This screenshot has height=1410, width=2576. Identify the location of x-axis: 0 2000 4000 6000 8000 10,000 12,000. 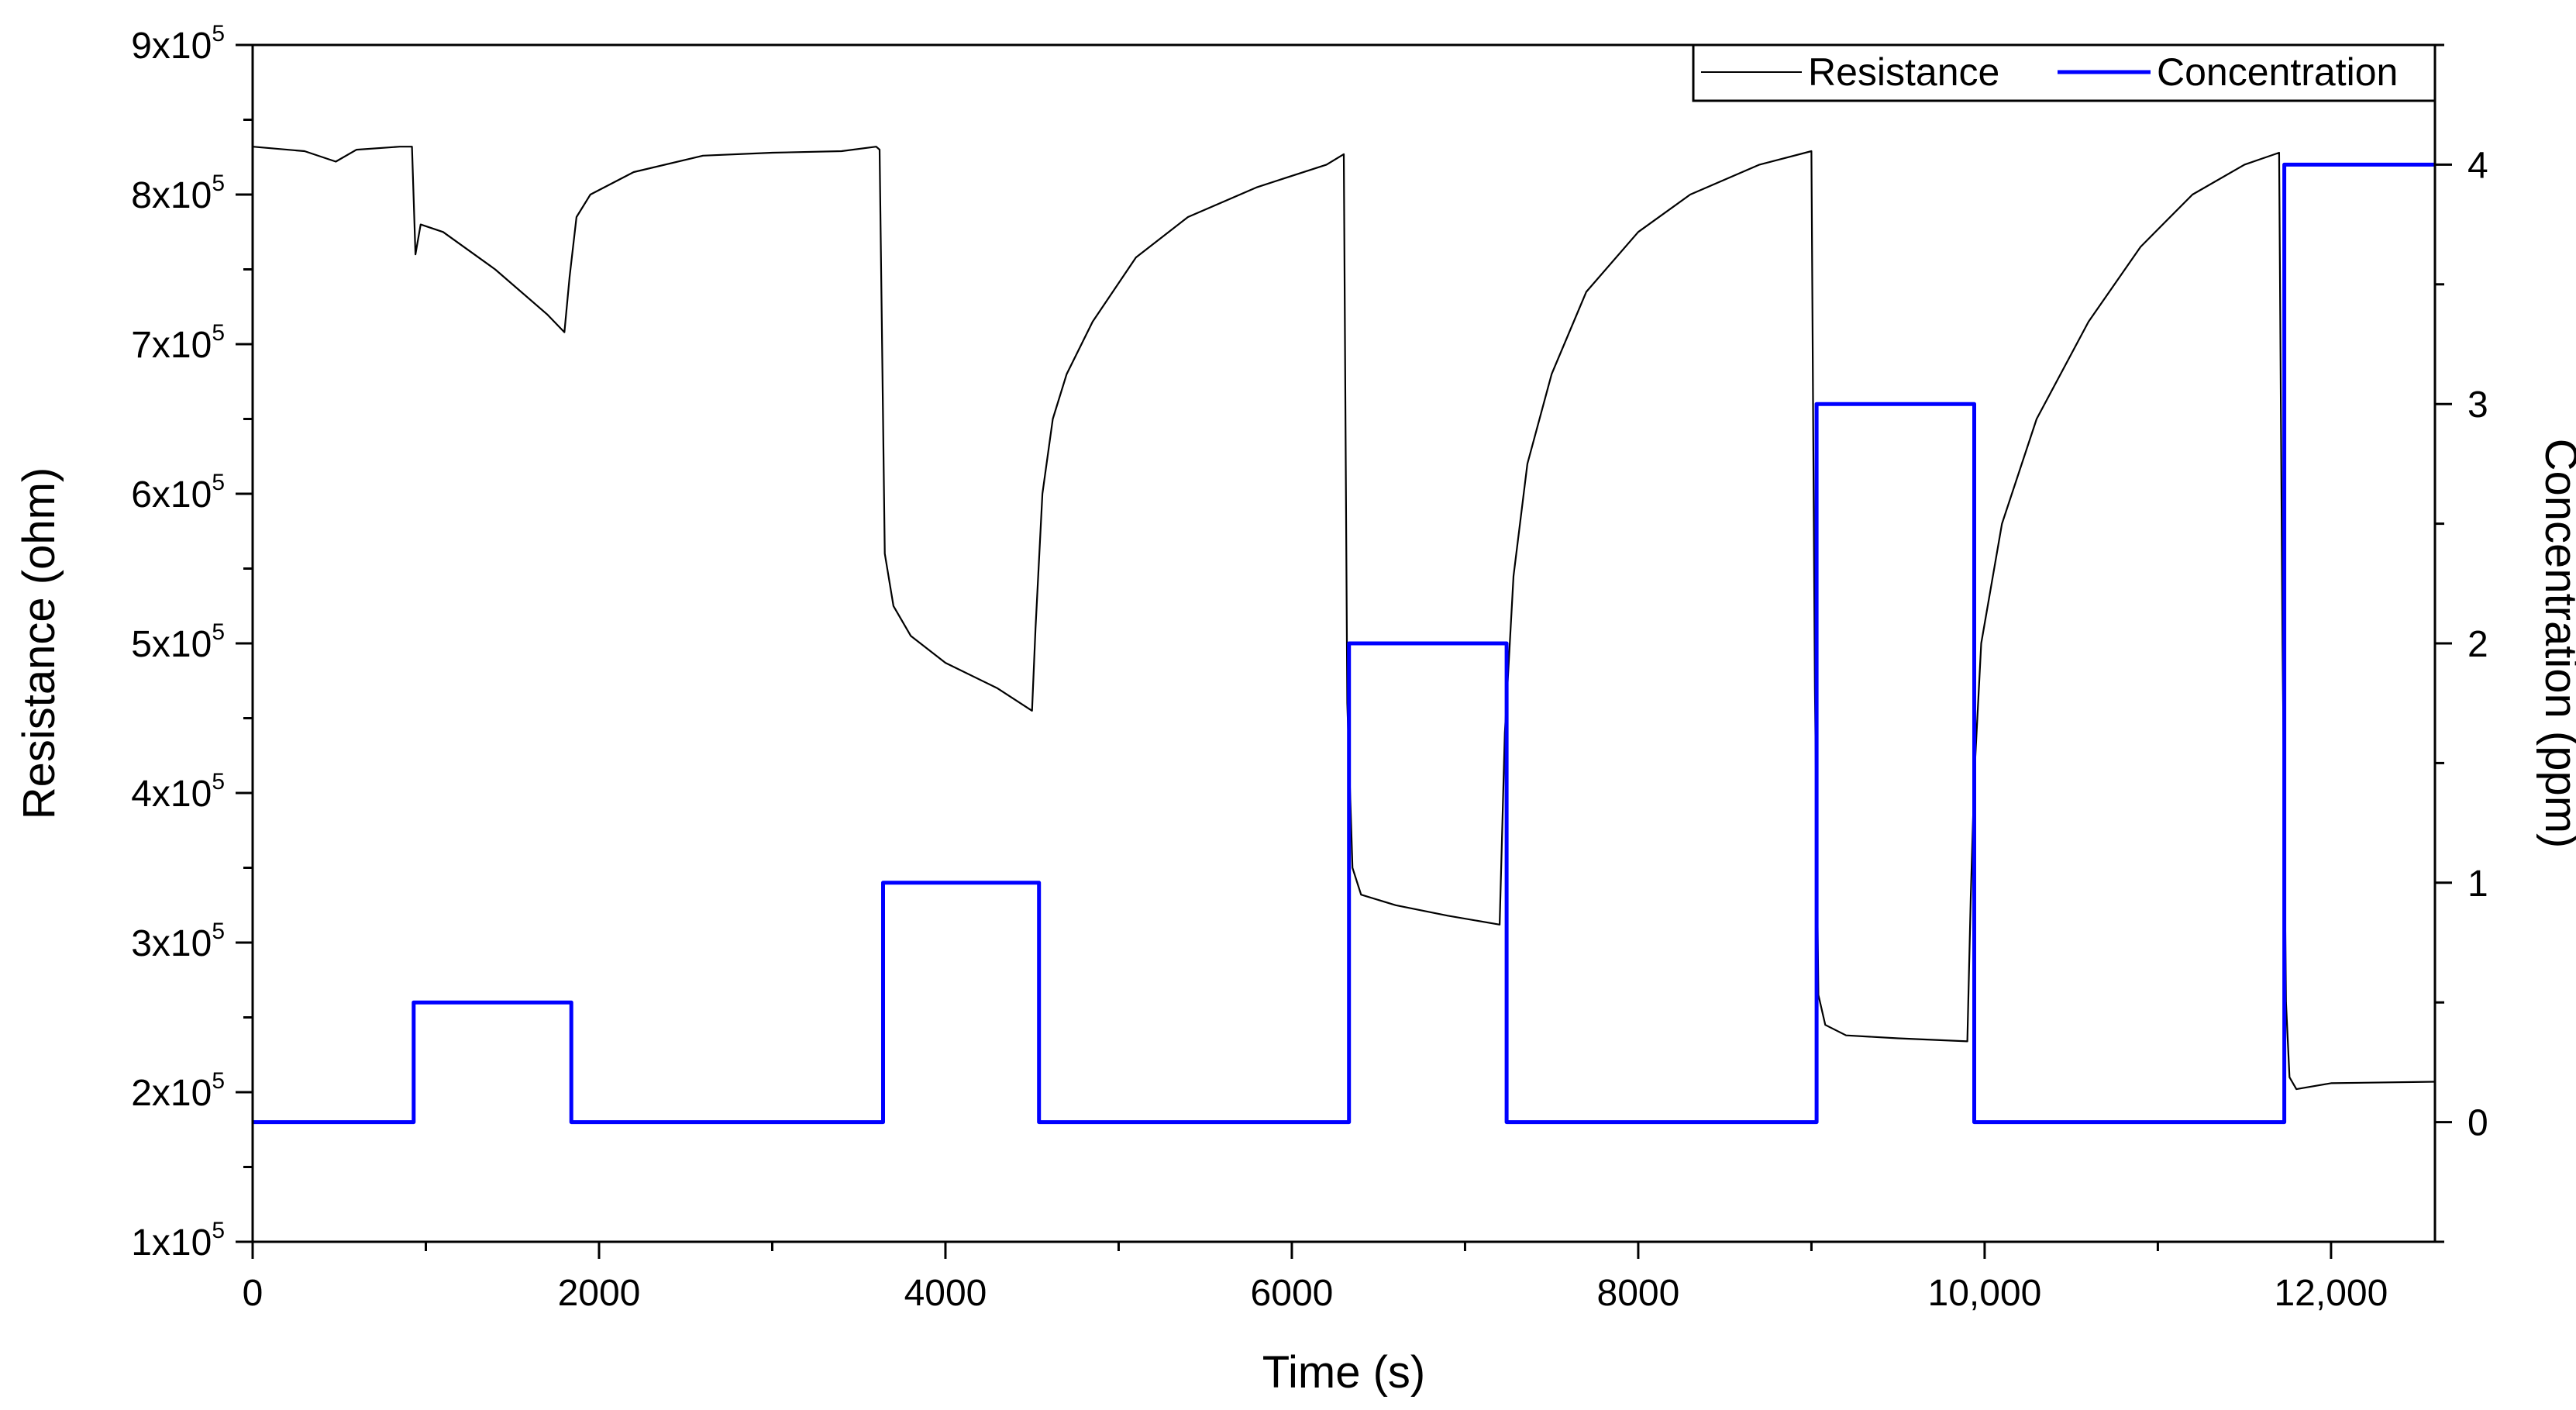
(1315, 1278).